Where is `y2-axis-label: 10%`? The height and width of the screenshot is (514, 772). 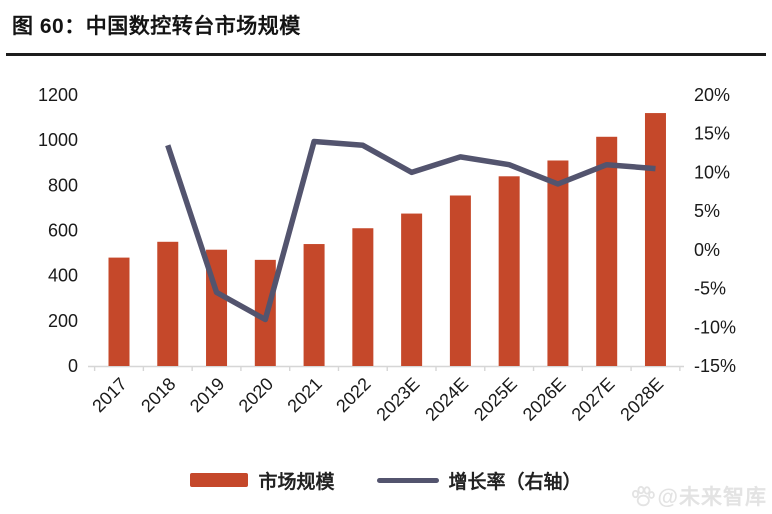 y2-axis-label: 10% is located at coordinates (712, 172).